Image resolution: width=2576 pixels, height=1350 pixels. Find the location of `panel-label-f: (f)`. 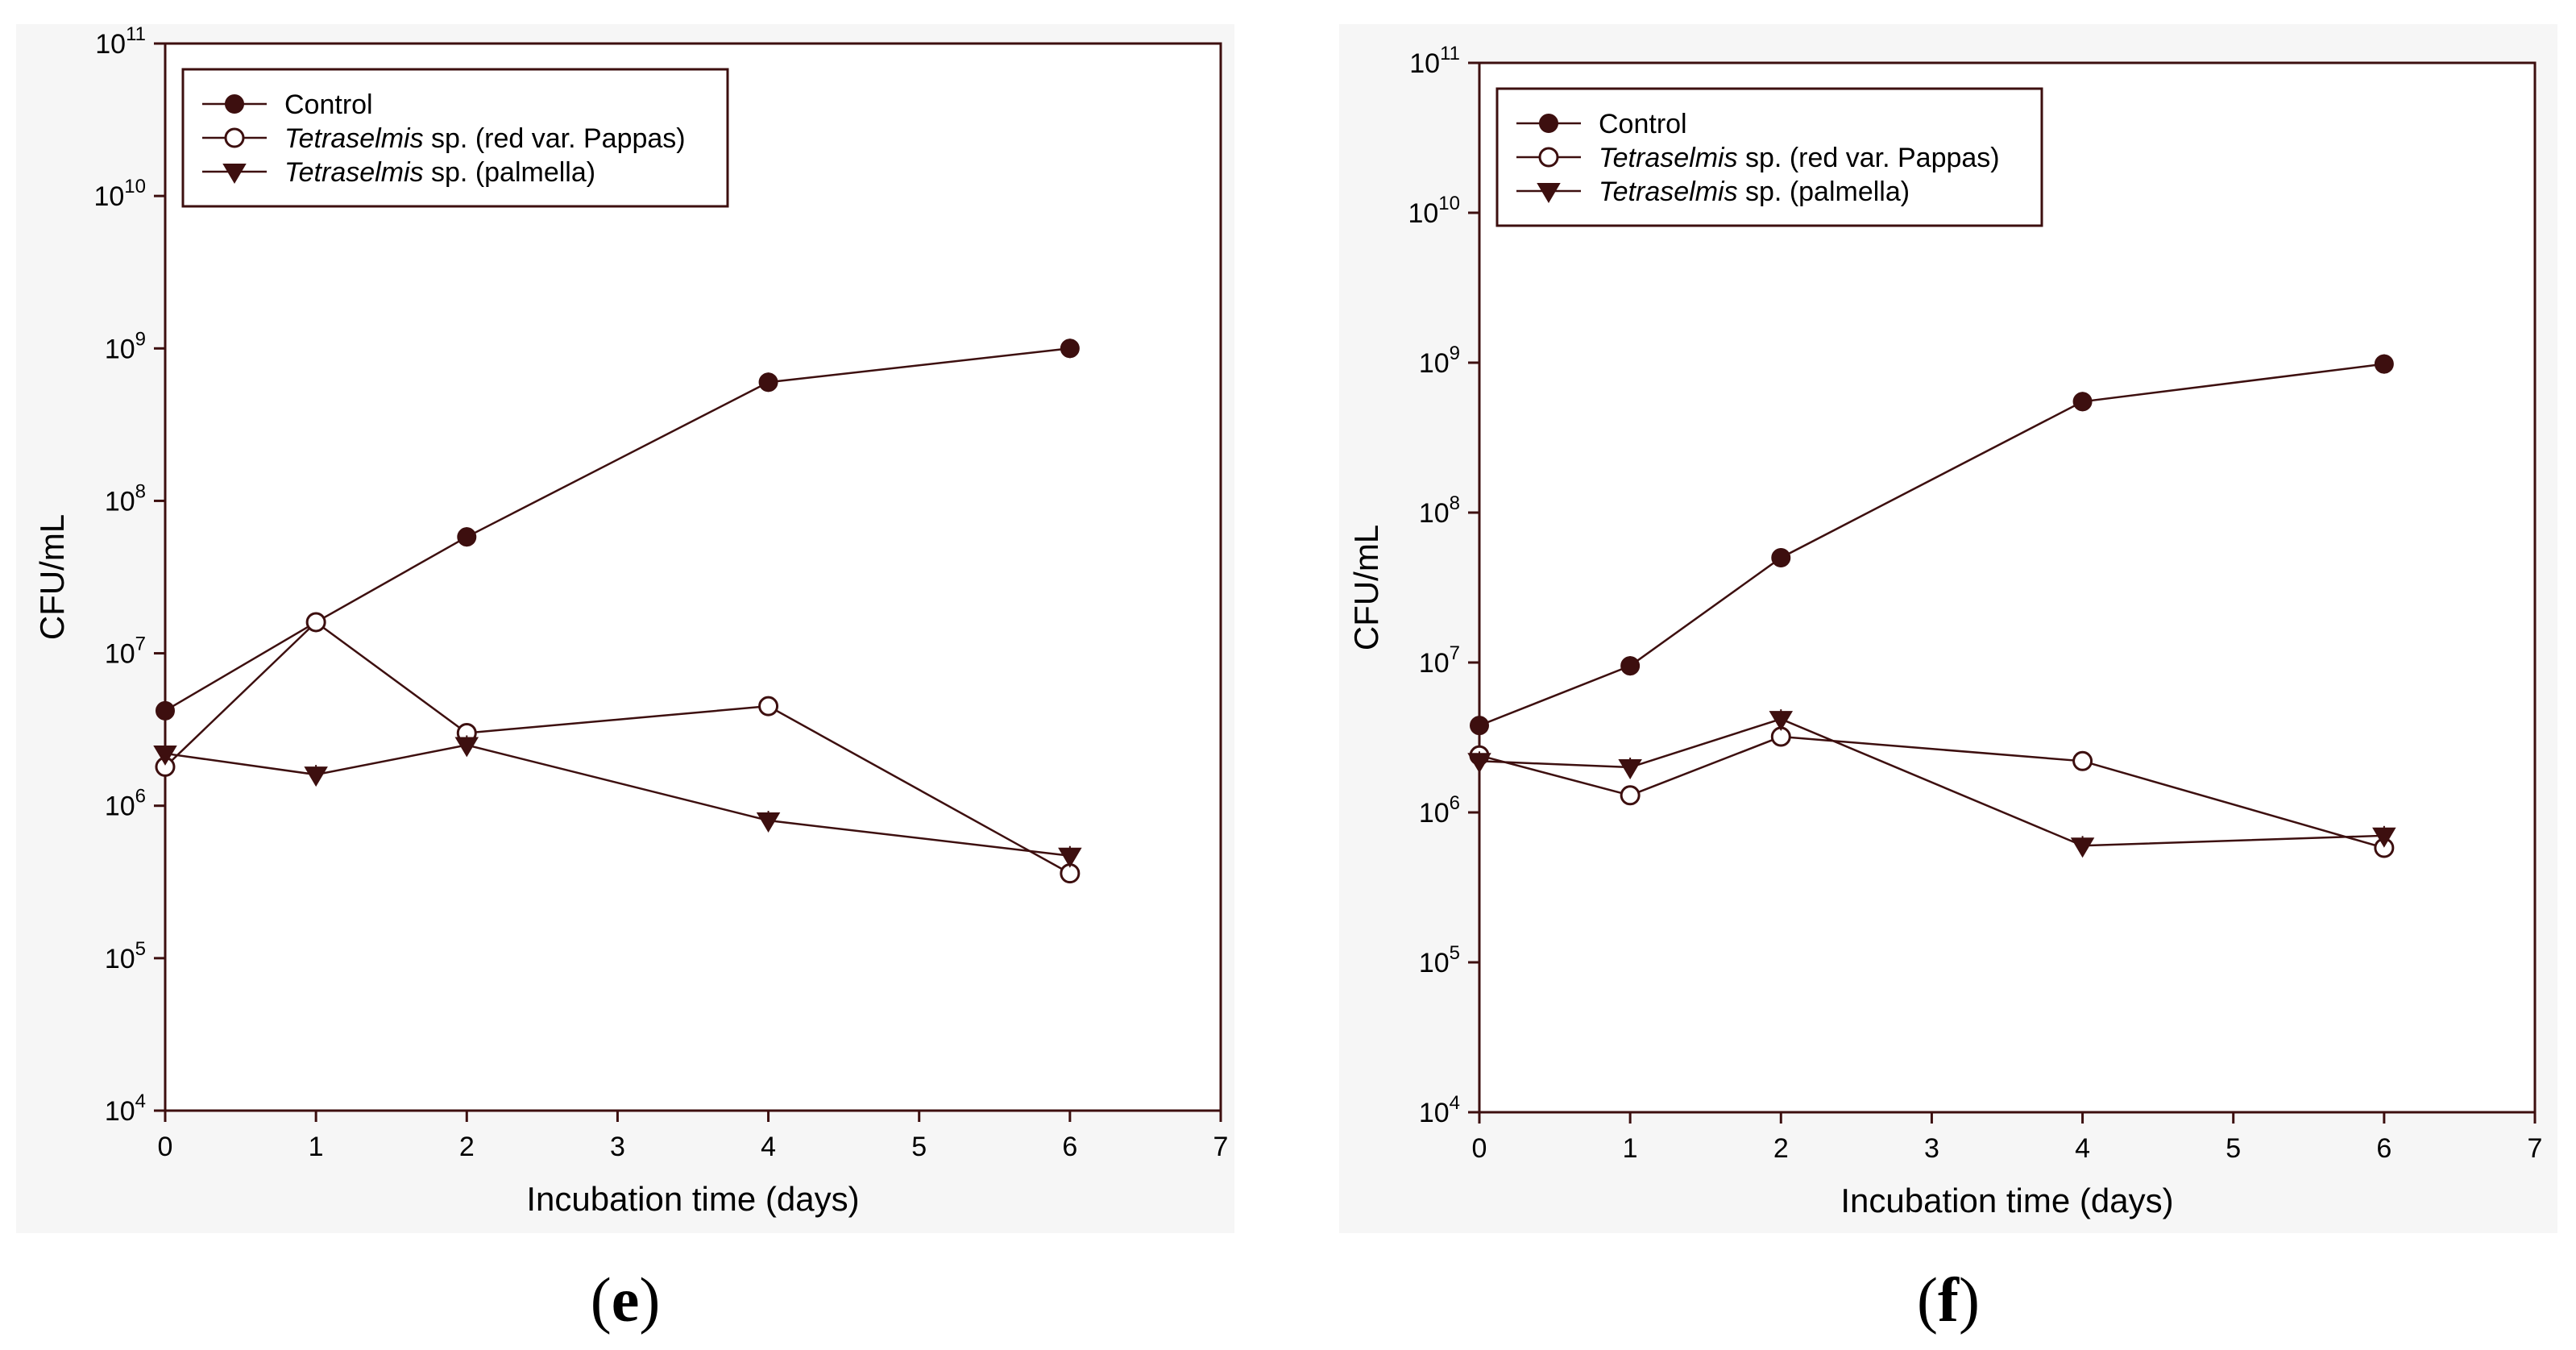

panel-label-f: (f) is located at coordinates (1948, 1300).